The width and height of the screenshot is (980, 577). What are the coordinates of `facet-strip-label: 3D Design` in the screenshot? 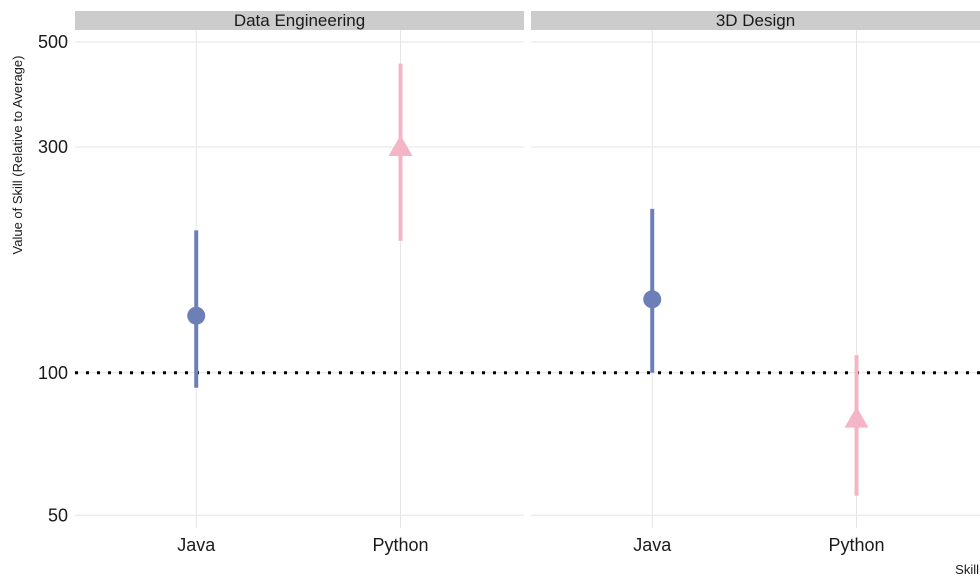 It's located at (755, 20).